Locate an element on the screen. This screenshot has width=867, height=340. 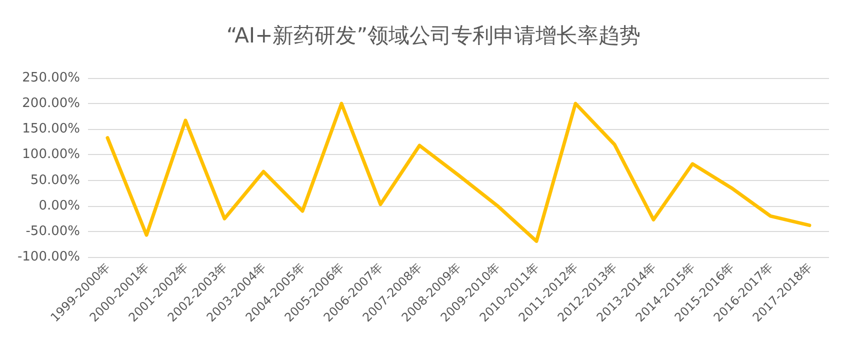
y-tick-label: -100.00% is located at coordinates (48, 257).